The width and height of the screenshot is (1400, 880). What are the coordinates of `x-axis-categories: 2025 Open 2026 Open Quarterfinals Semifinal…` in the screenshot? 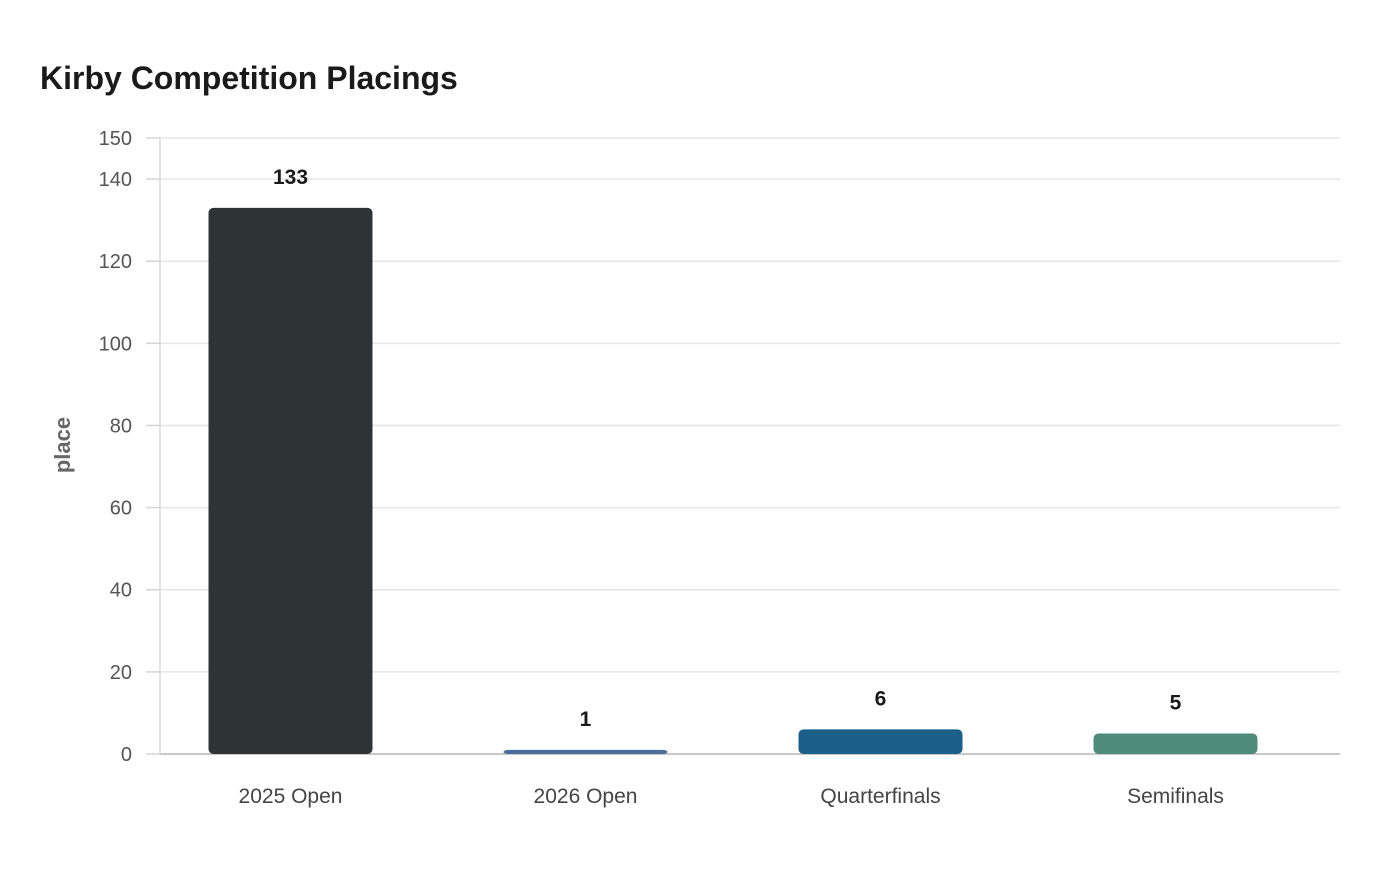 It's located at (731, 796).